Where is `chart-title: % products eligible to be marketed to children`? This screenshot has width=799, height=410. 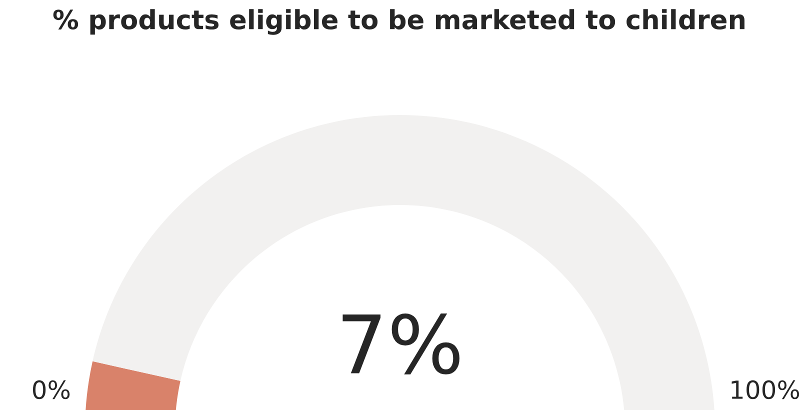
chart-title: % products eligible to be marketed to children is located at coordinates (398, 22).